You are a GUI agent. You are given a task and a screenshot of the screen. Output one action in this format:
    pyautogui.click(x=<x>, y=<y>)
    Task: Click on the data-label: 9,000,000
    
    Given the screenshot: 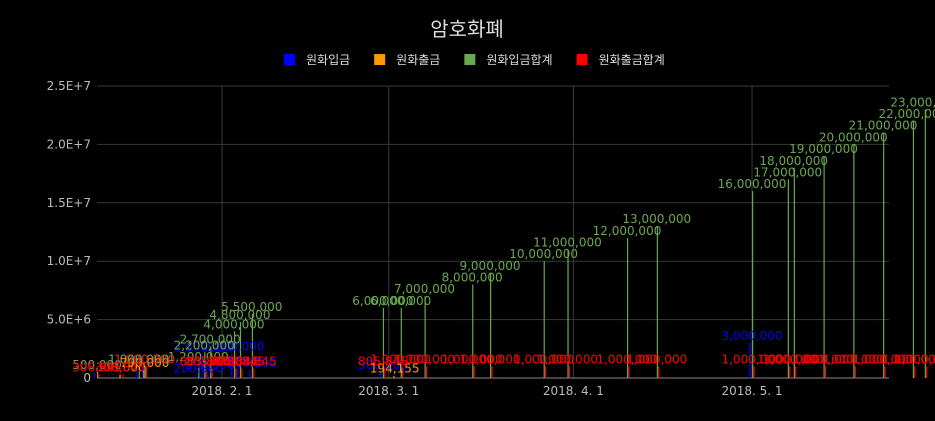 What is the action you would take?
    pyautogui.click(x=489, y=266)
    